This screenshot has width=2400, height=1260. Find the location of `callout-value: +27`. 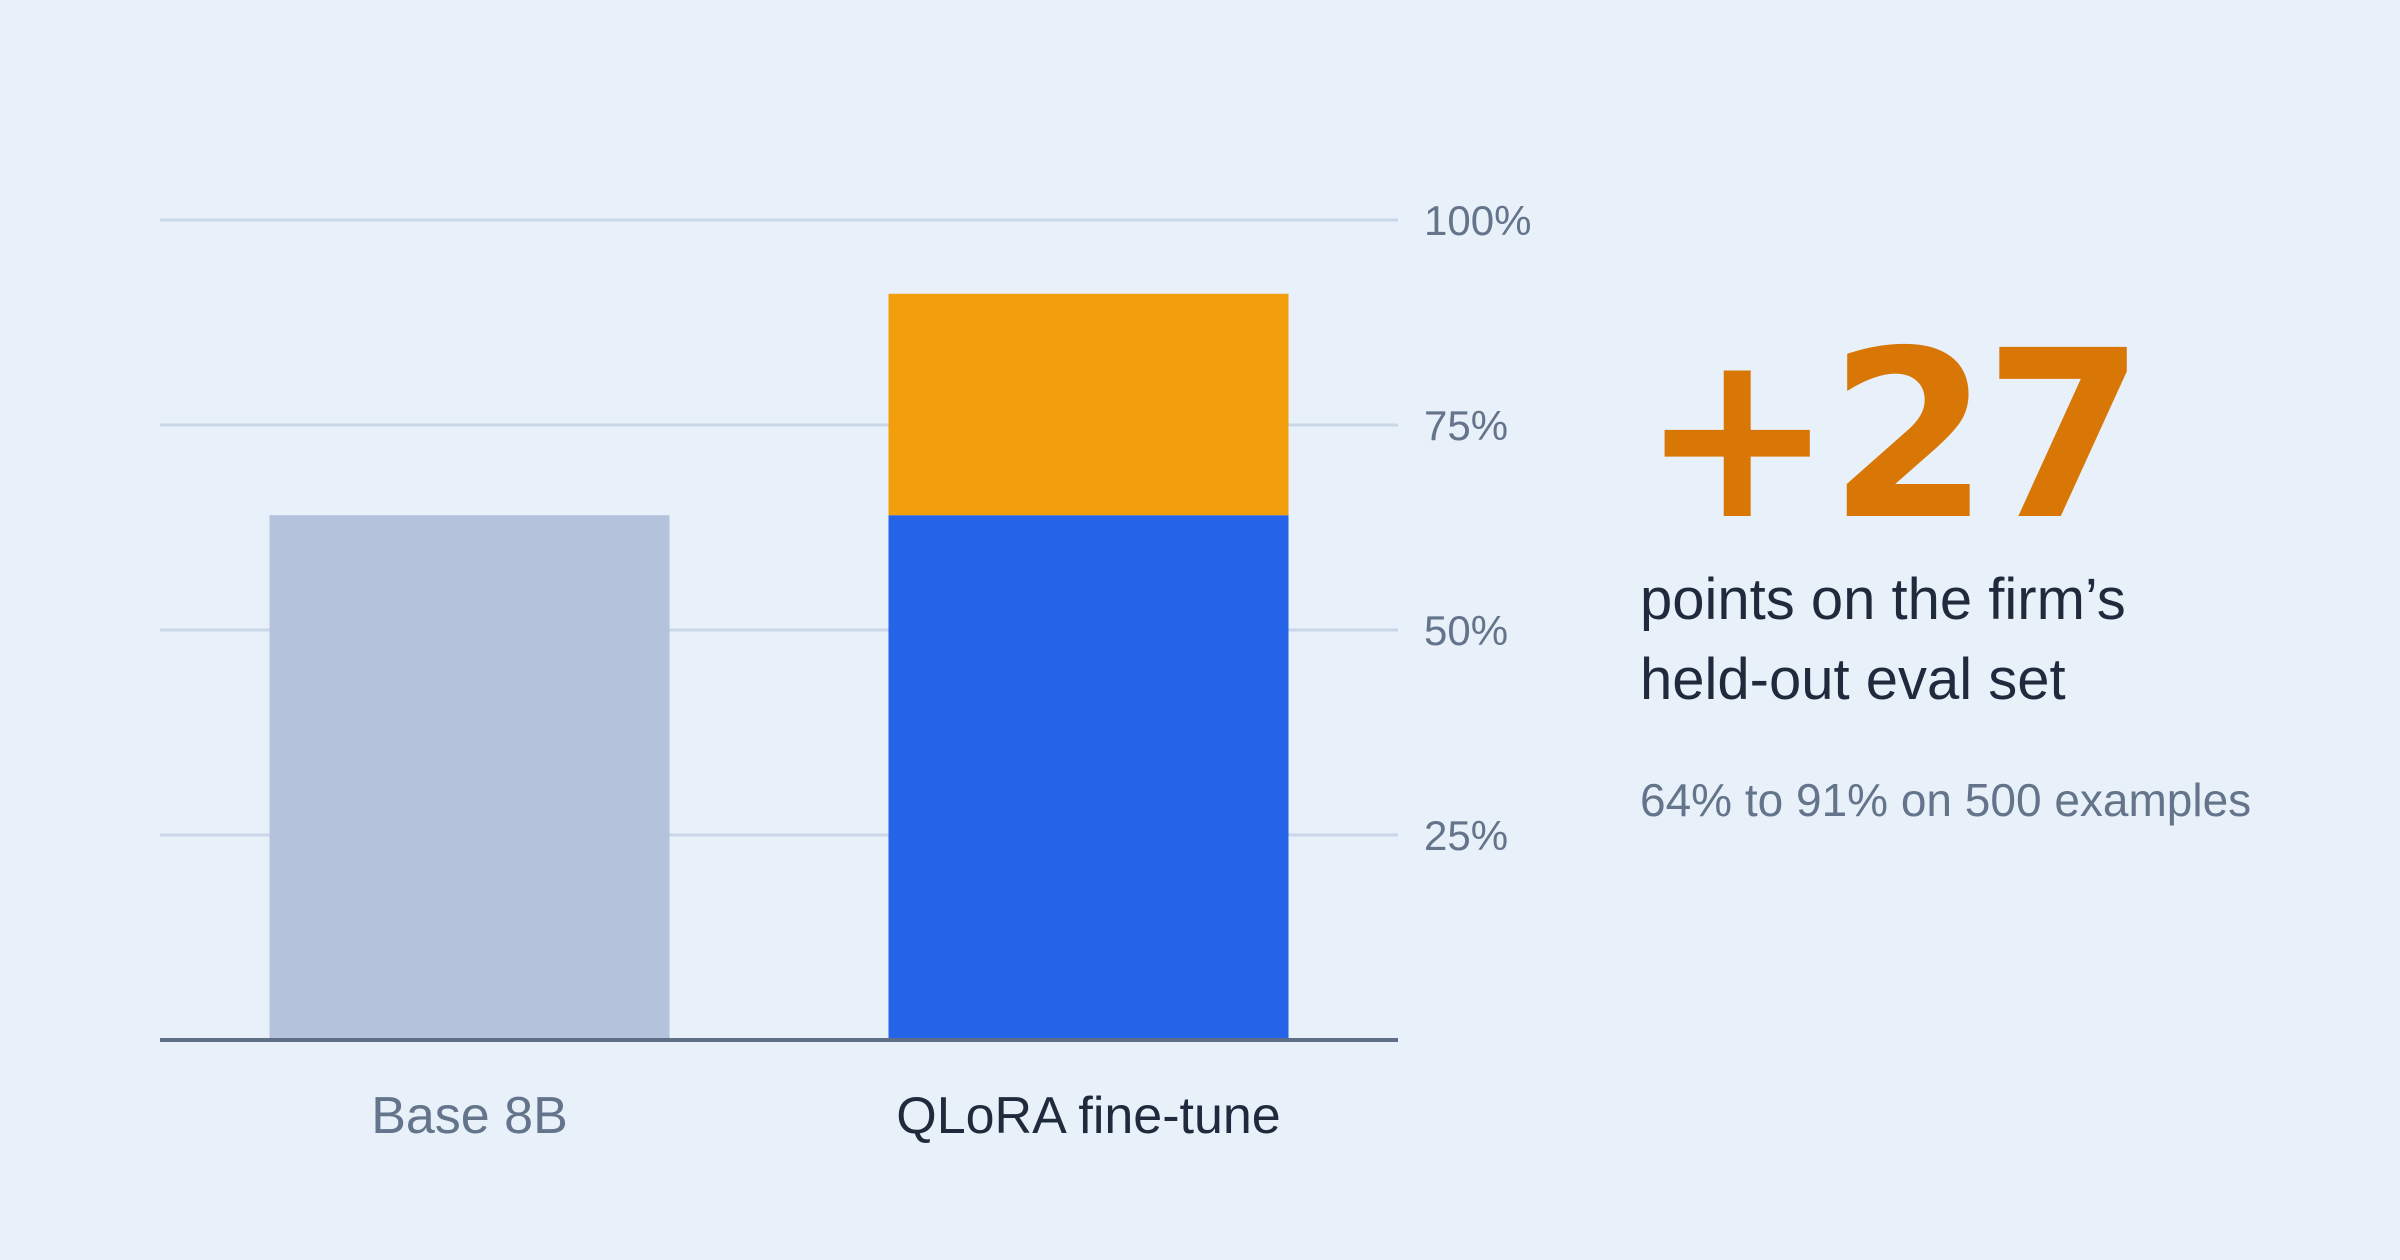

callout-value: +27 is located at coordinates (1892, 436).